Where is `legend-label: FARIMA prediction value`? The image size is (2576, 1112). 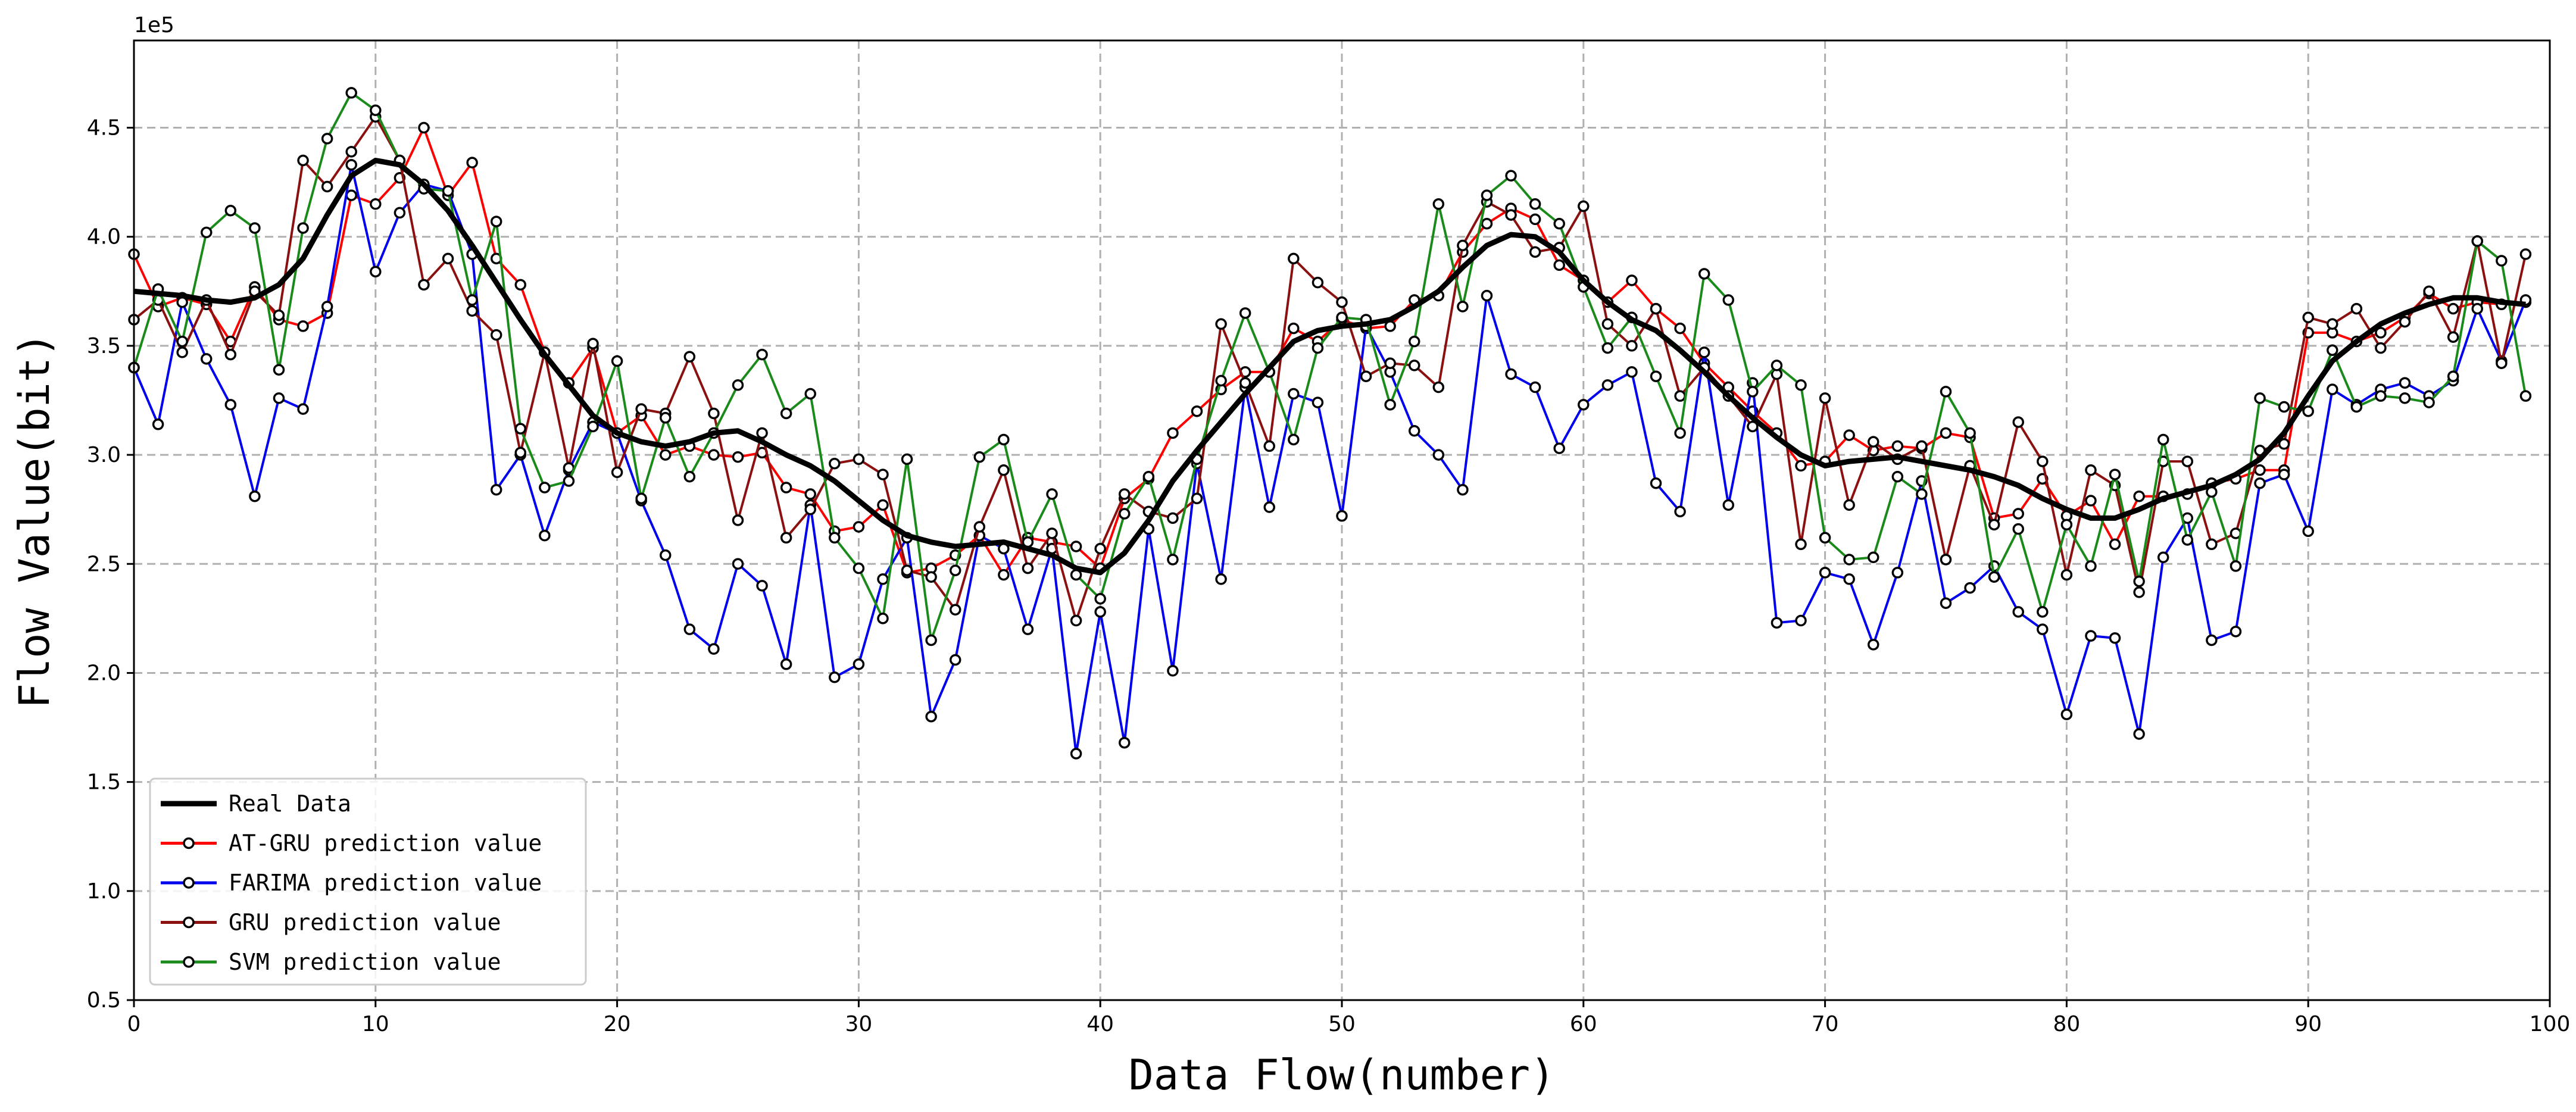
legend-label: FARIMA prediction value is located at coordinates (385, 883).